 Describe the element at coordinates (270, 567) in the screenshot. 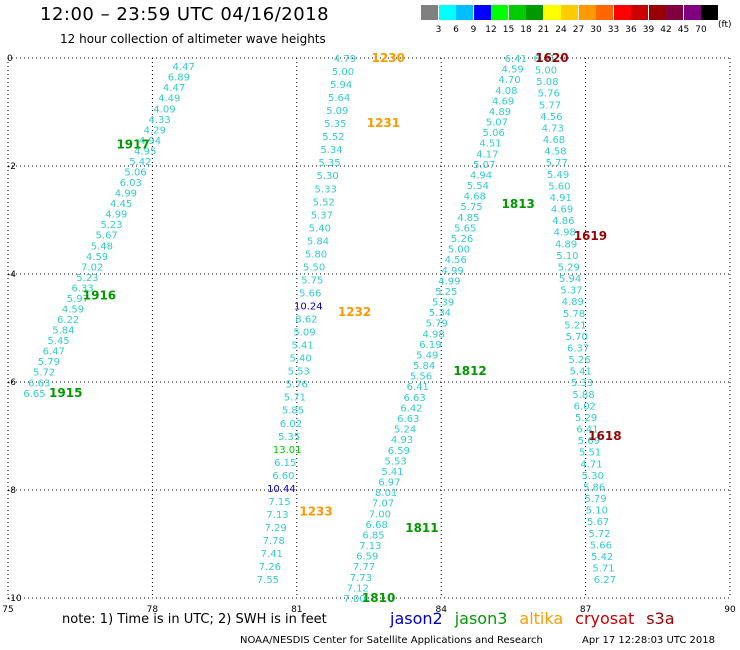

I see `wave-height-point: 7.26` at that location.